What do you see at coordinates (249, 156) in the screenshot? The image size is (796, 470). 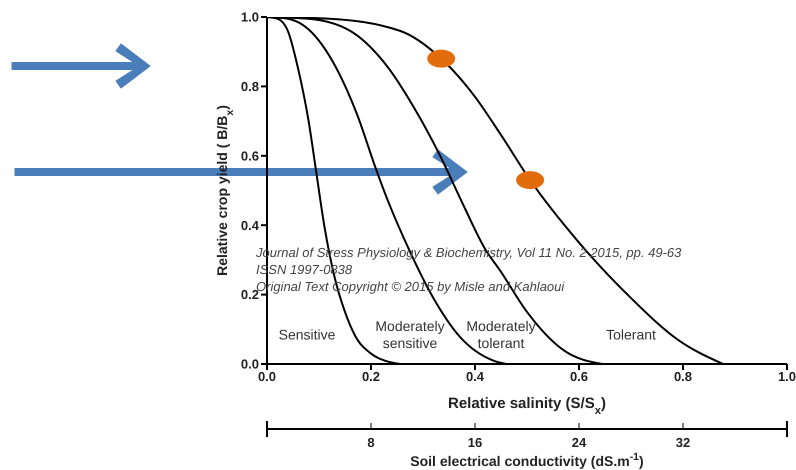 I see `y-tick-label: 0.6` at bounding box center [249, 156].